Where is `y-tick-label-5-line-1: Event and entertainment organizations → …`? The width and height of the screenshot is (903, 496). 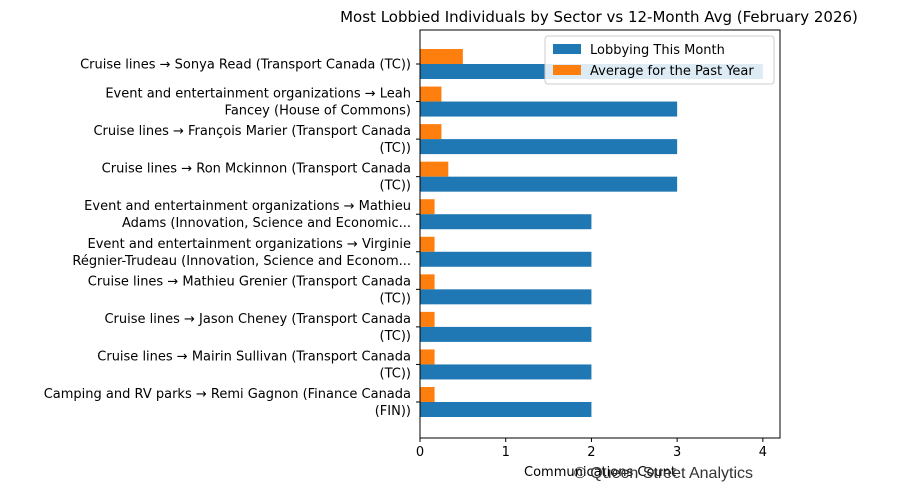 y-tick-label-5-line-1: Event and entertainment organizations → … is located at coordinates (247, 206).